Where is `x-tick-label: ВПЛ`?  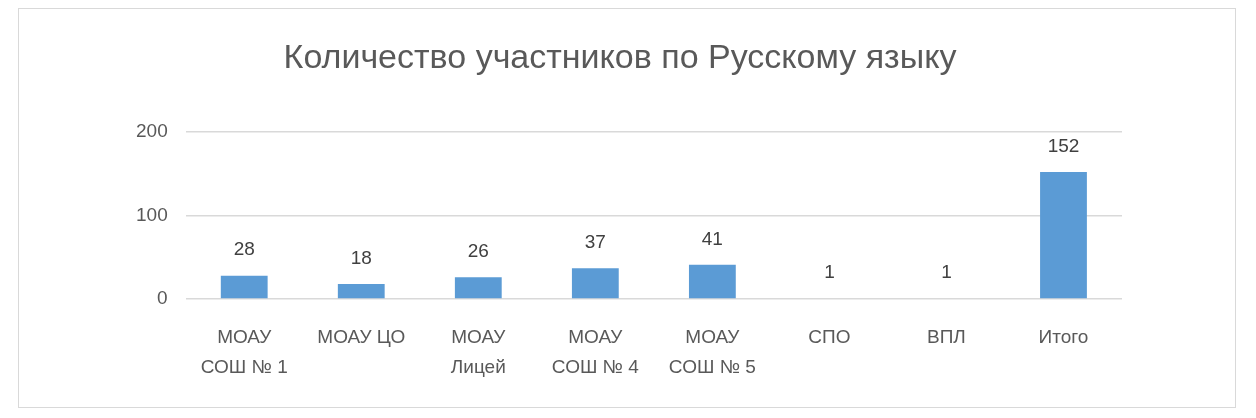 x-tick-label: ВПЛ is located at coordinates (946, 337).